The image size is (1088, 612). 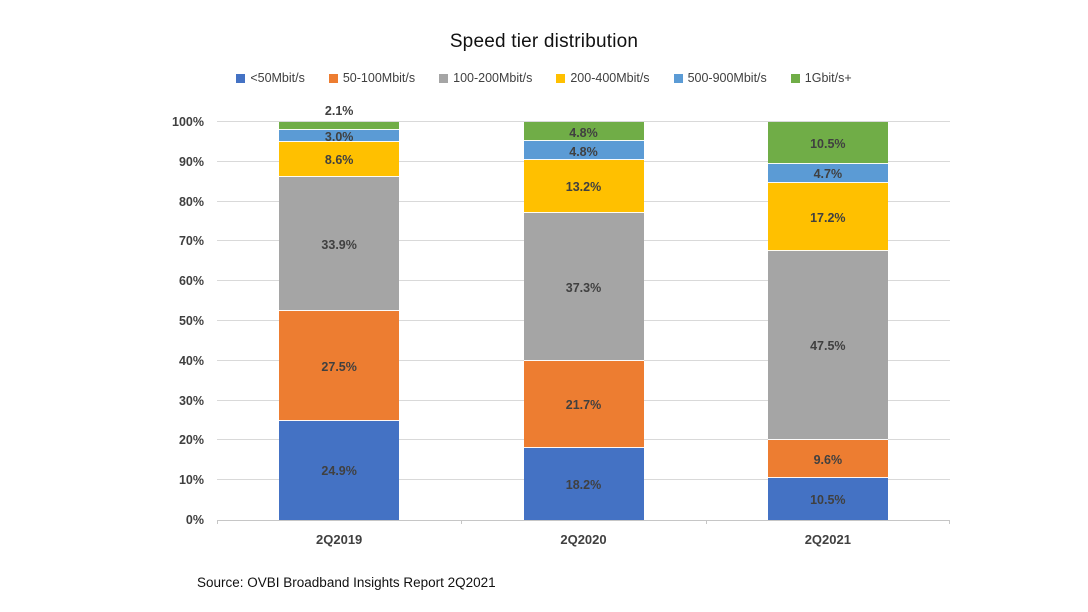 I want to click on bar-segment-label: 9.6%, so click(x=828, y=460).